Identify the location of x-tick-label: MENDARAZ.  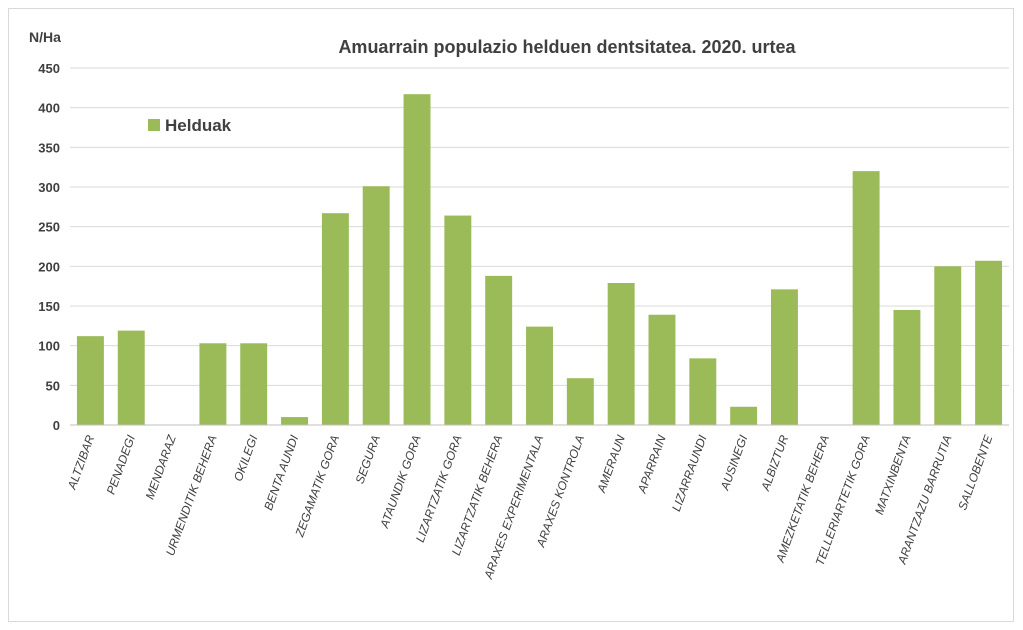
(161, 467).